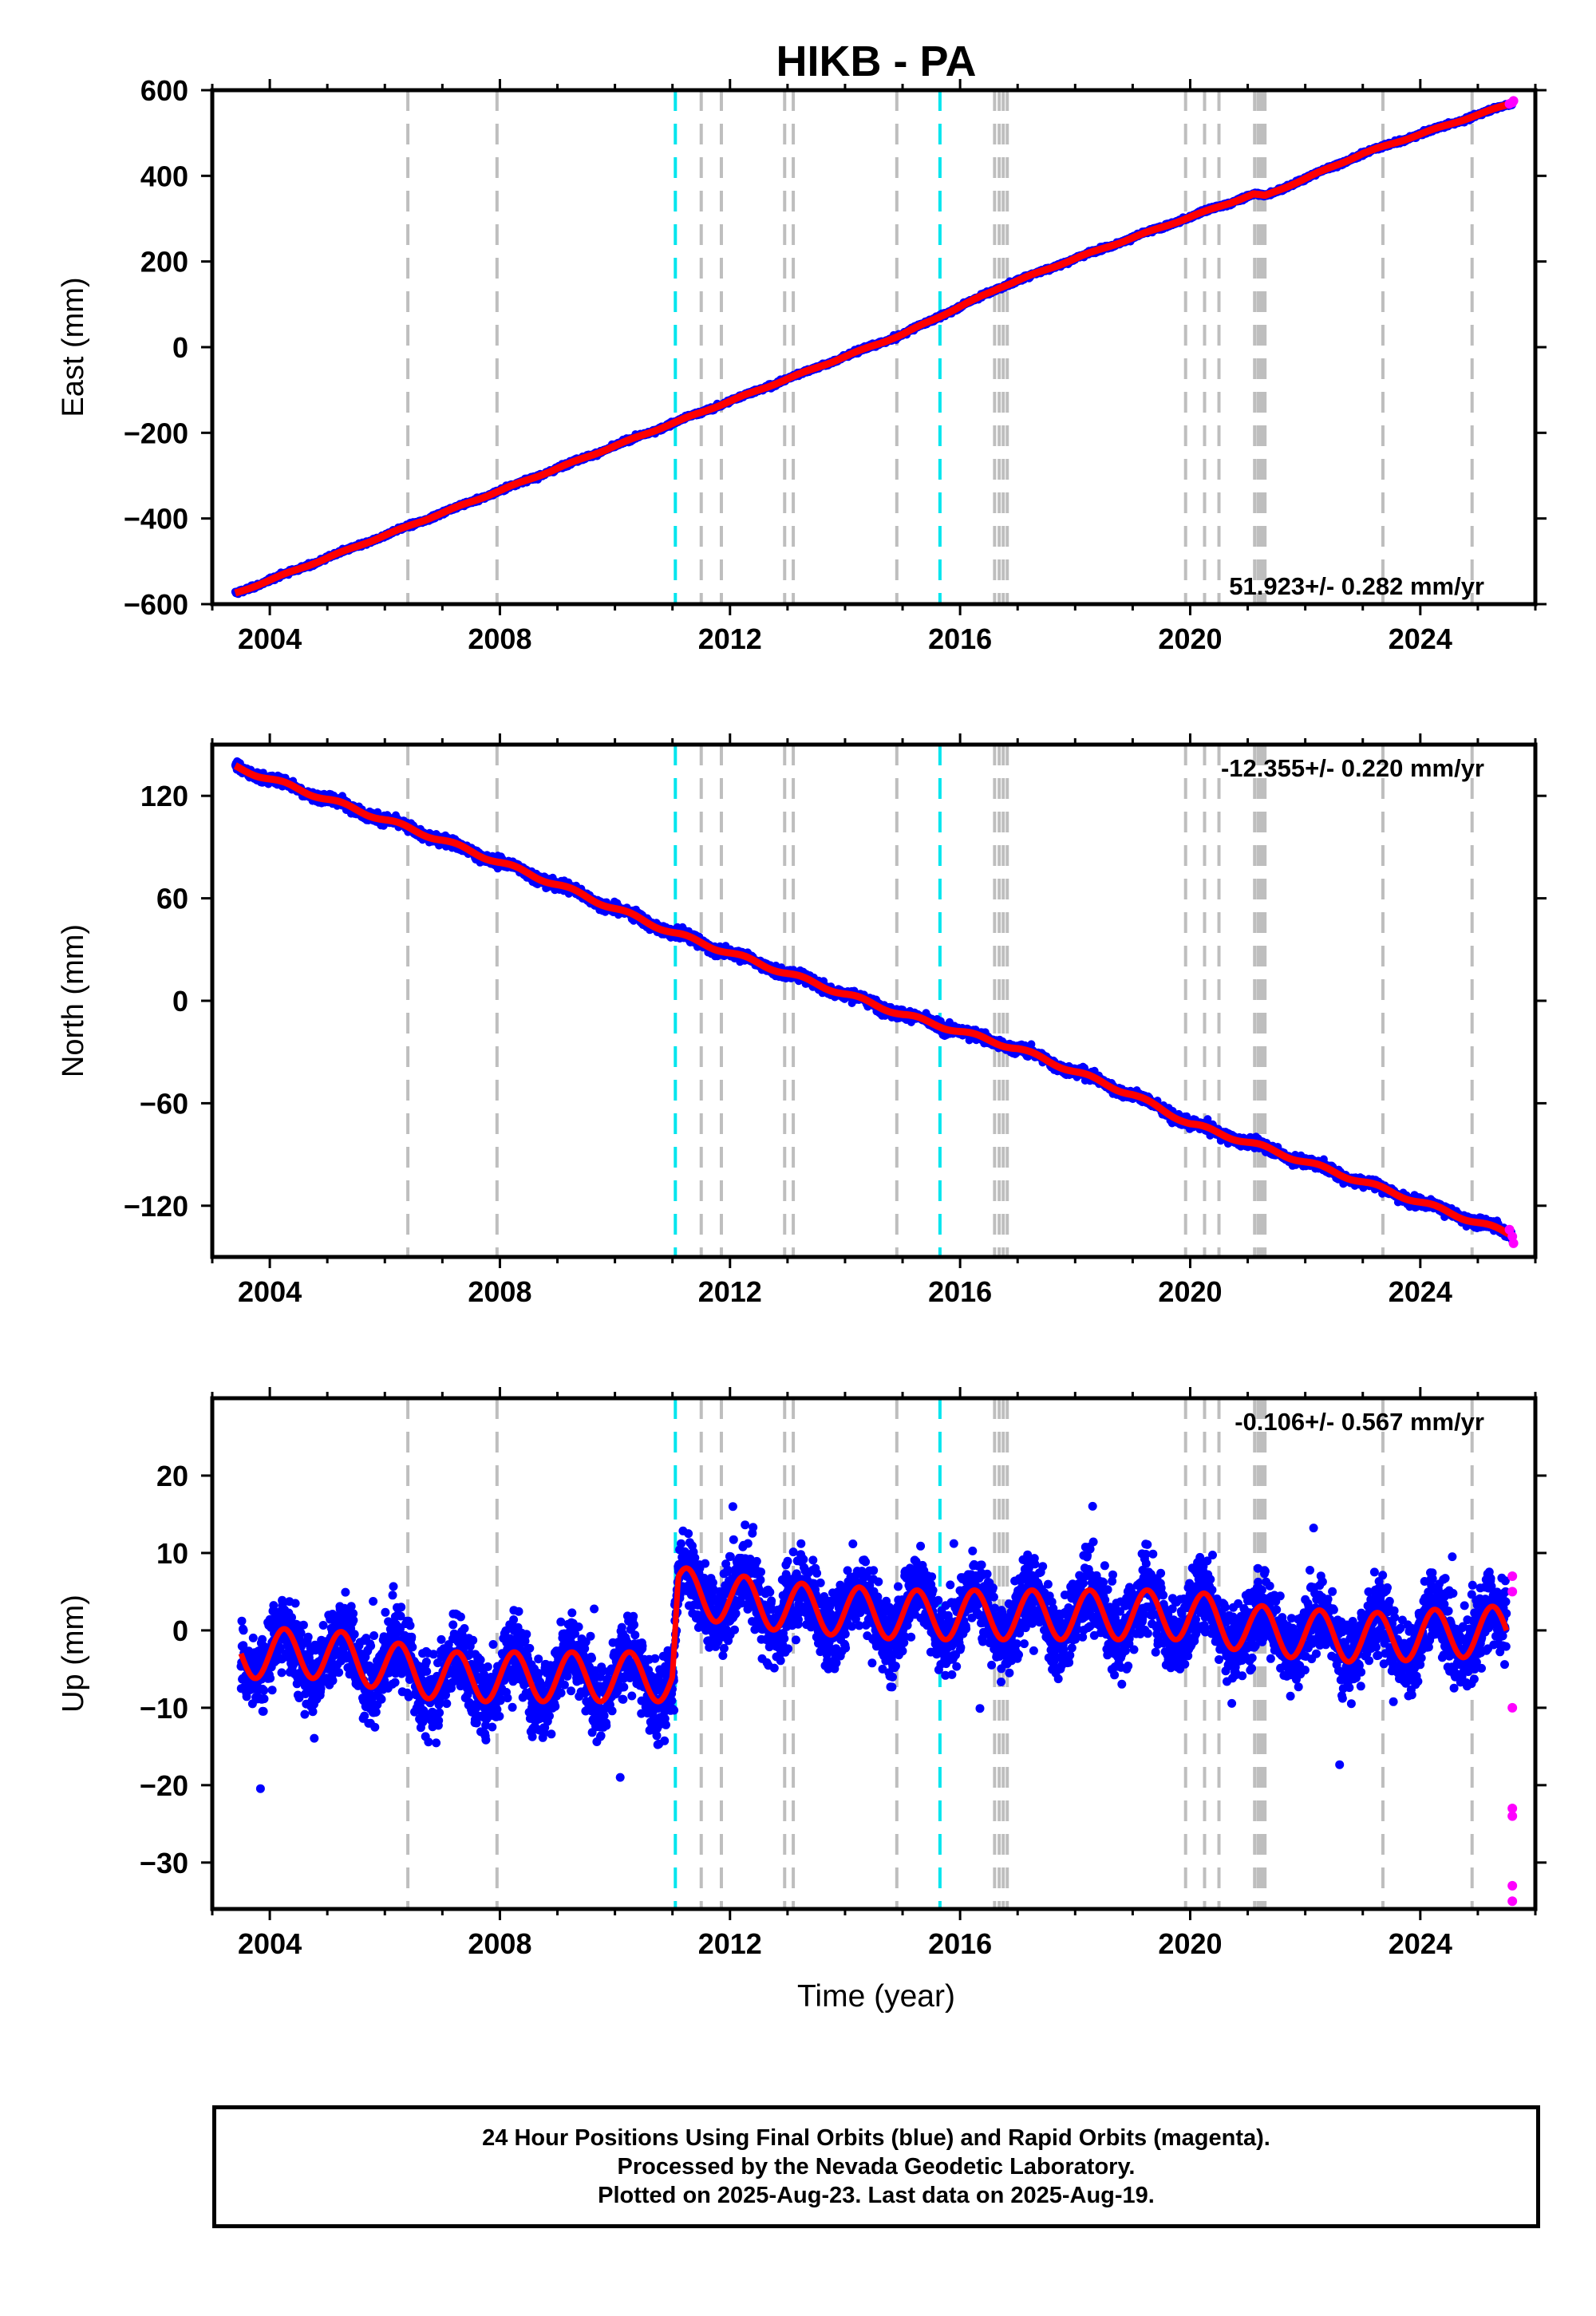  Describe the element at coordinates (180, 347) in the screenshot. I see `y-tick-label: 0` at that location.